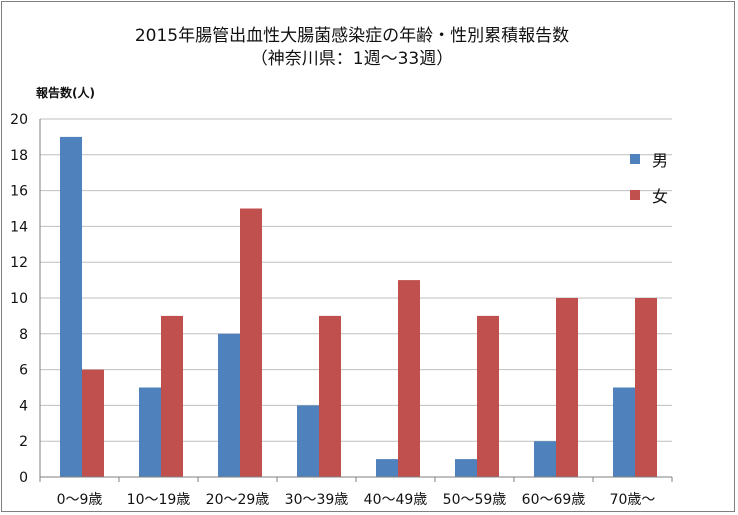 Image resolution: width=738 pixels, height=515 pixels. What do you see at coordinates (660, 160) in the screenshot?
I see `legend-label-male: 男` at bounding box center [660, 160].